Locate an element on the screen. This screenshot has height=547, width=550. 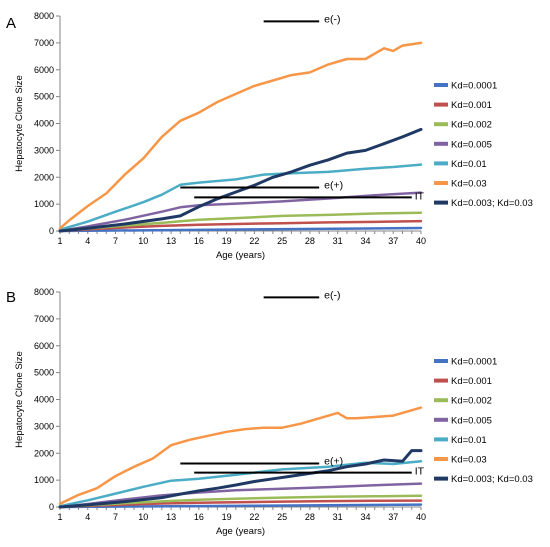
panel-label: B is located at coordinates (11, 297).